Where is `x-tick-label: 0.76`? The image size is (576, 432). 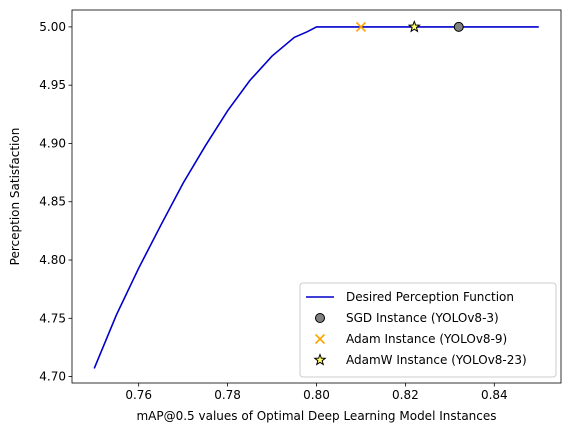 x-tick-label: 0.76 is located at coordinates (138, 395).